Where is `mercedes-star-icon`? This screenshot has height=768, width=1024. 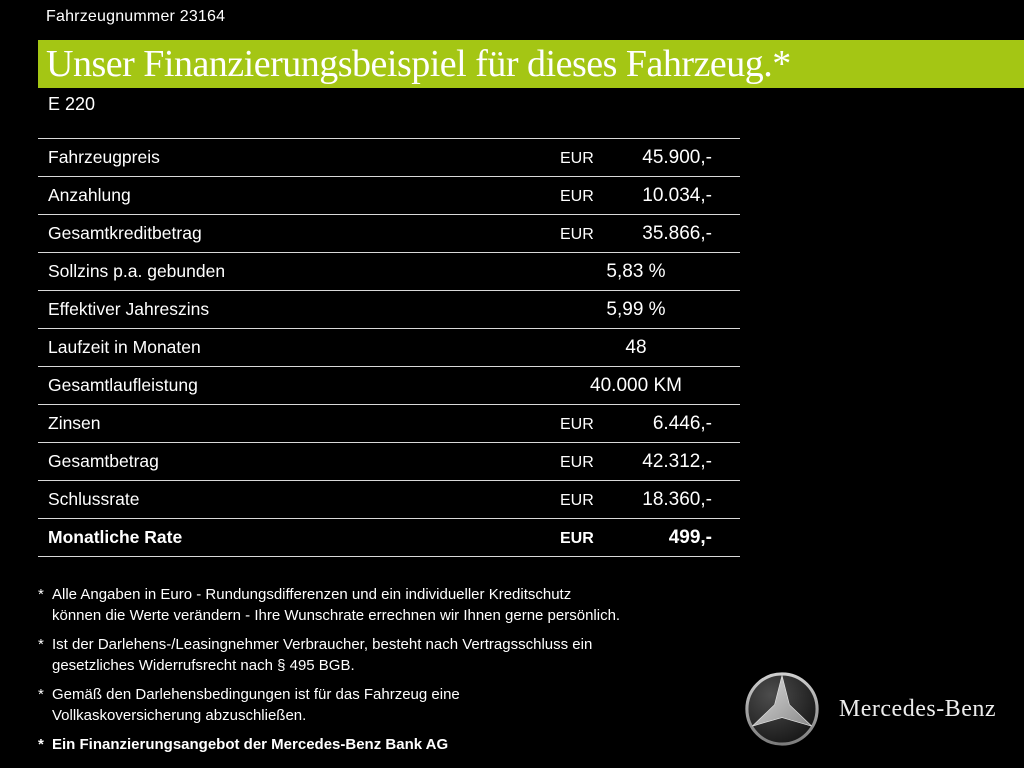
mercedes-star-icon is located at coordinates (782, 709).